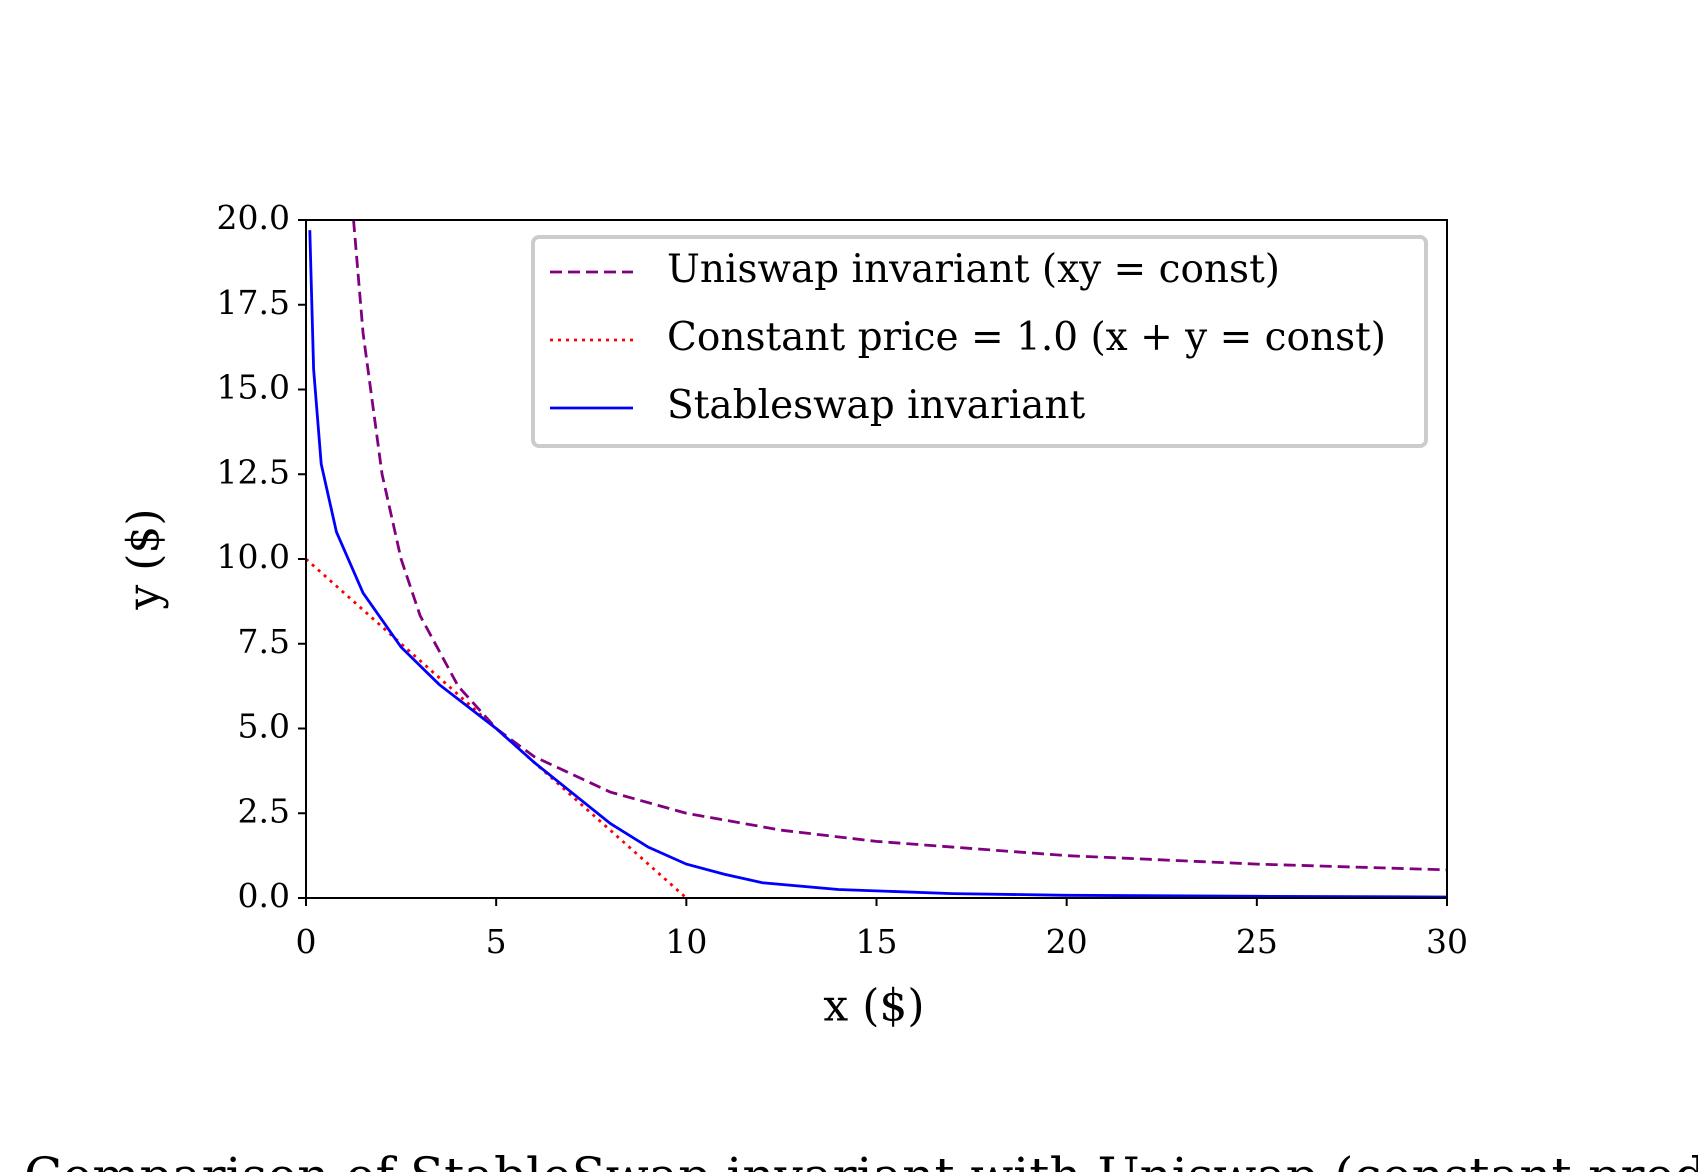  I want to click on x-tick-label: 25, so click(1257, 941).